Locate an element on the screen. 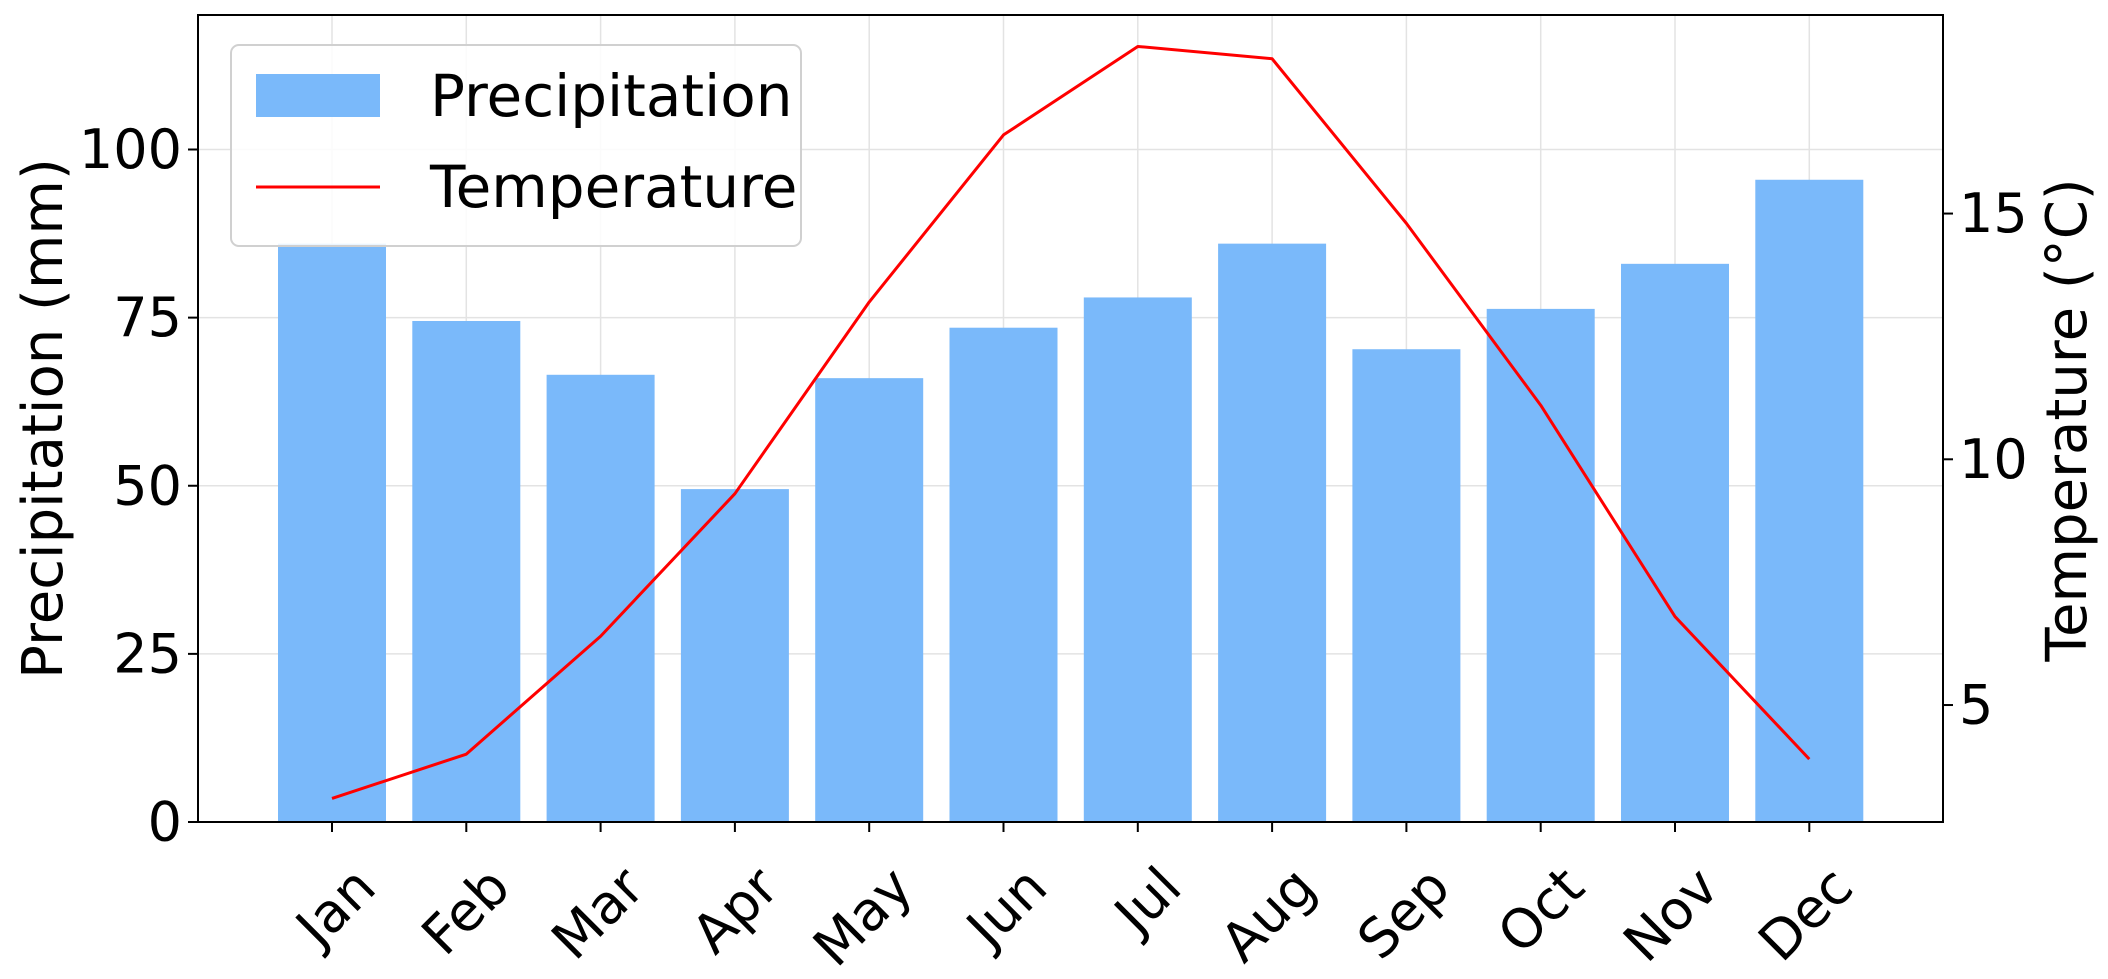 This screenshot has height=979, width=2108. x-tick-label: Nov is located at coordinates (1670, 914).